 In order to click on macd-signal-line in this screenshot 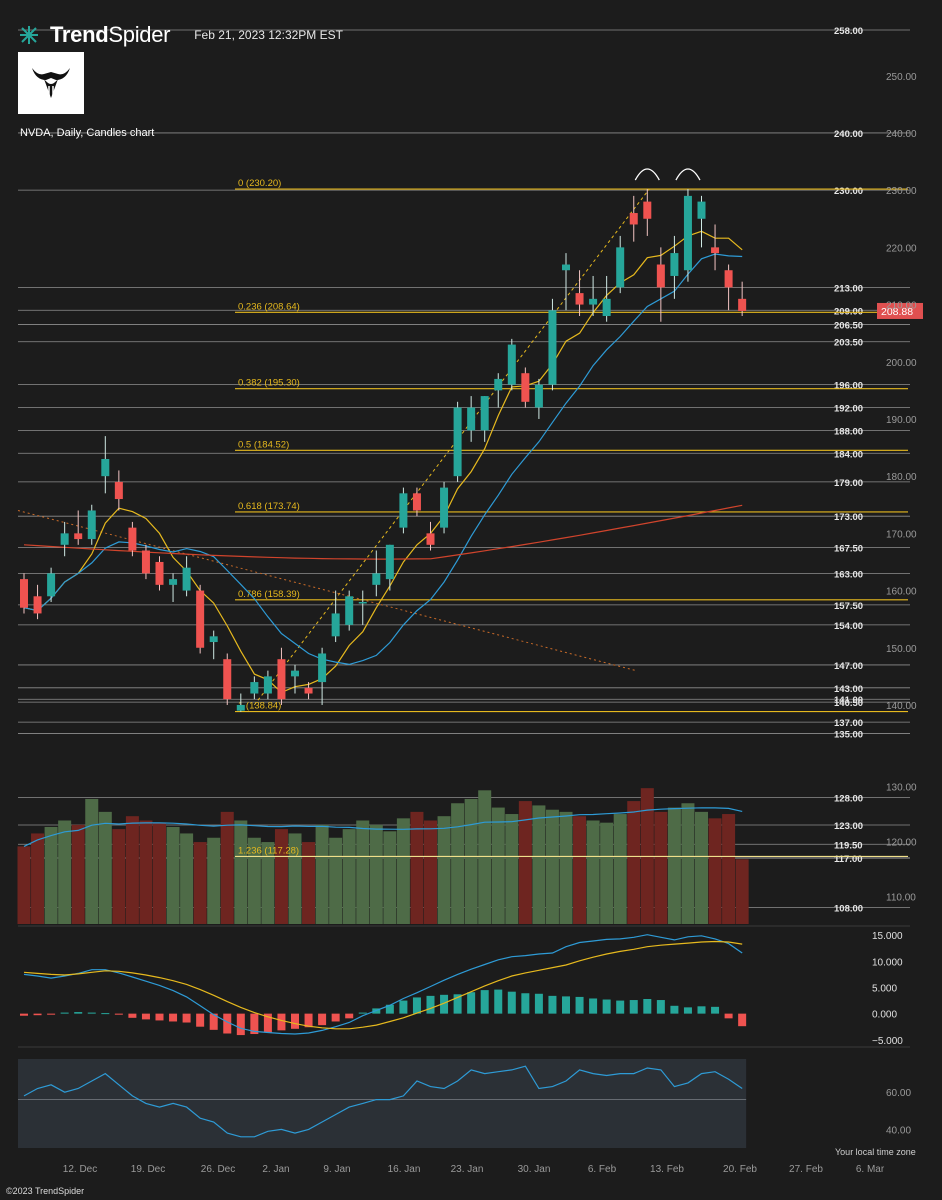, I will do `click(383, 985)`.